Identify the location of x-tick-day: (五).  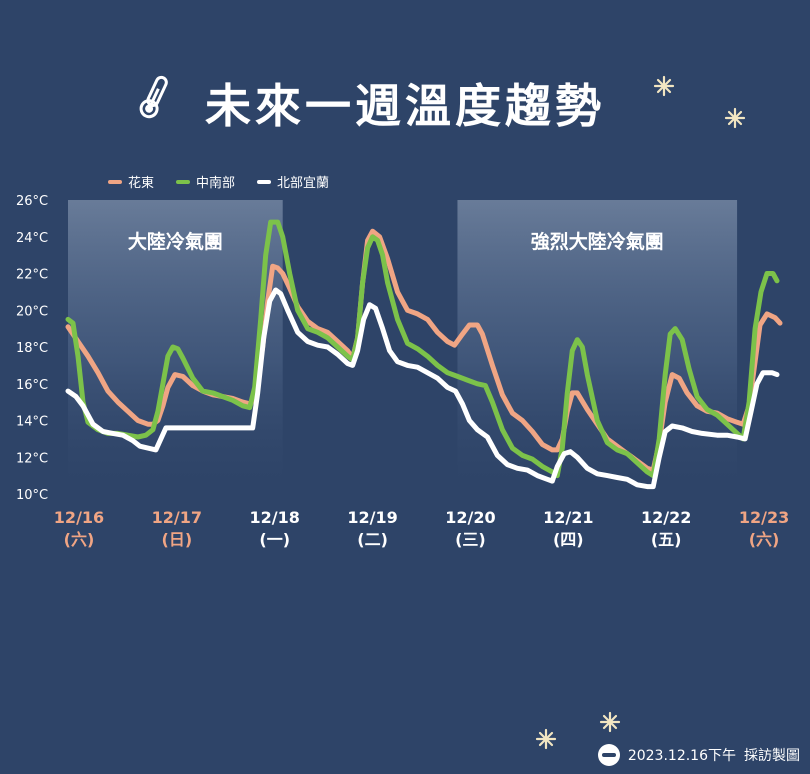
(666, 539).